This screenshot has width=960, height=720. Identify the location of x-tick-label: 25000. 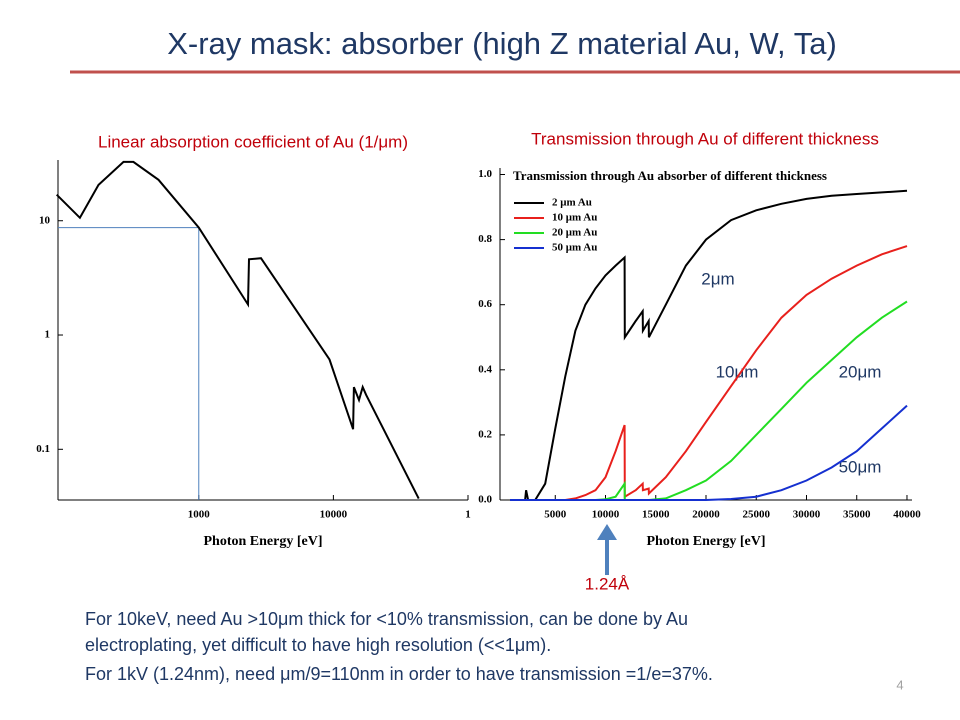
(756, 515).